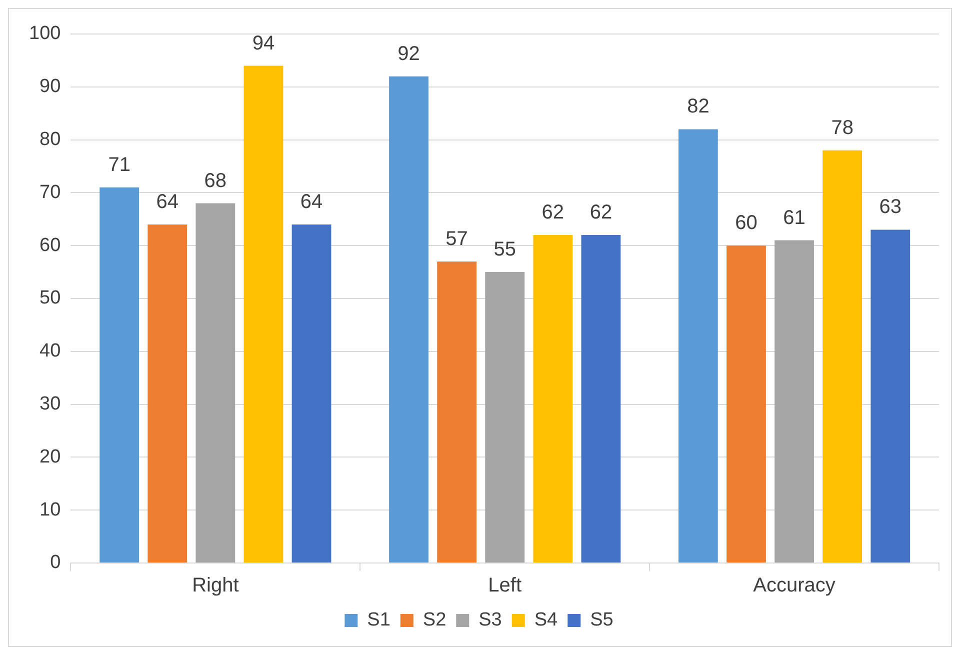  What do you see at coordinates (50, 509) in the screenshot?
I see `y-tick-label: 10` at bounding box center [50, 509].